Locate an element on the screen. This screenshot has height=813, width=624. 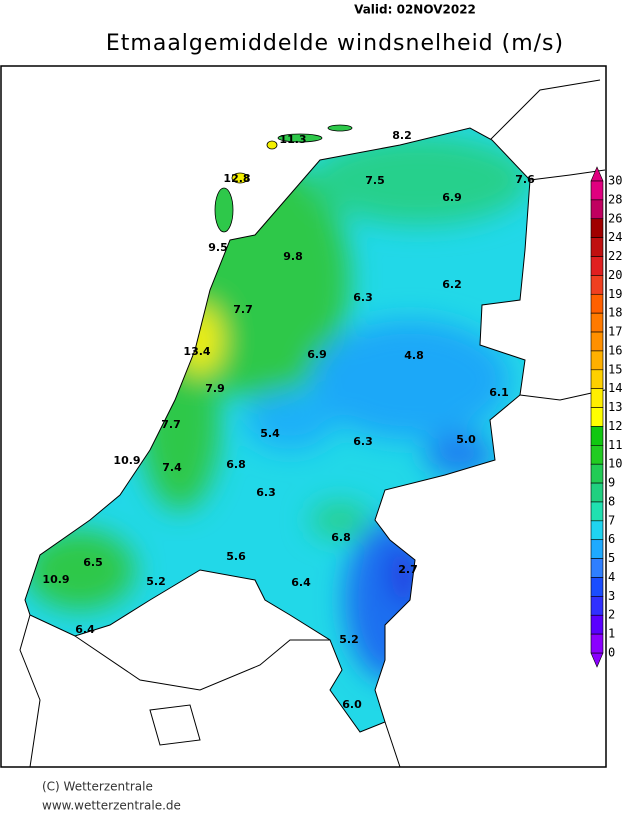
station-value: 7.5 is located at coordinates (375, 180).